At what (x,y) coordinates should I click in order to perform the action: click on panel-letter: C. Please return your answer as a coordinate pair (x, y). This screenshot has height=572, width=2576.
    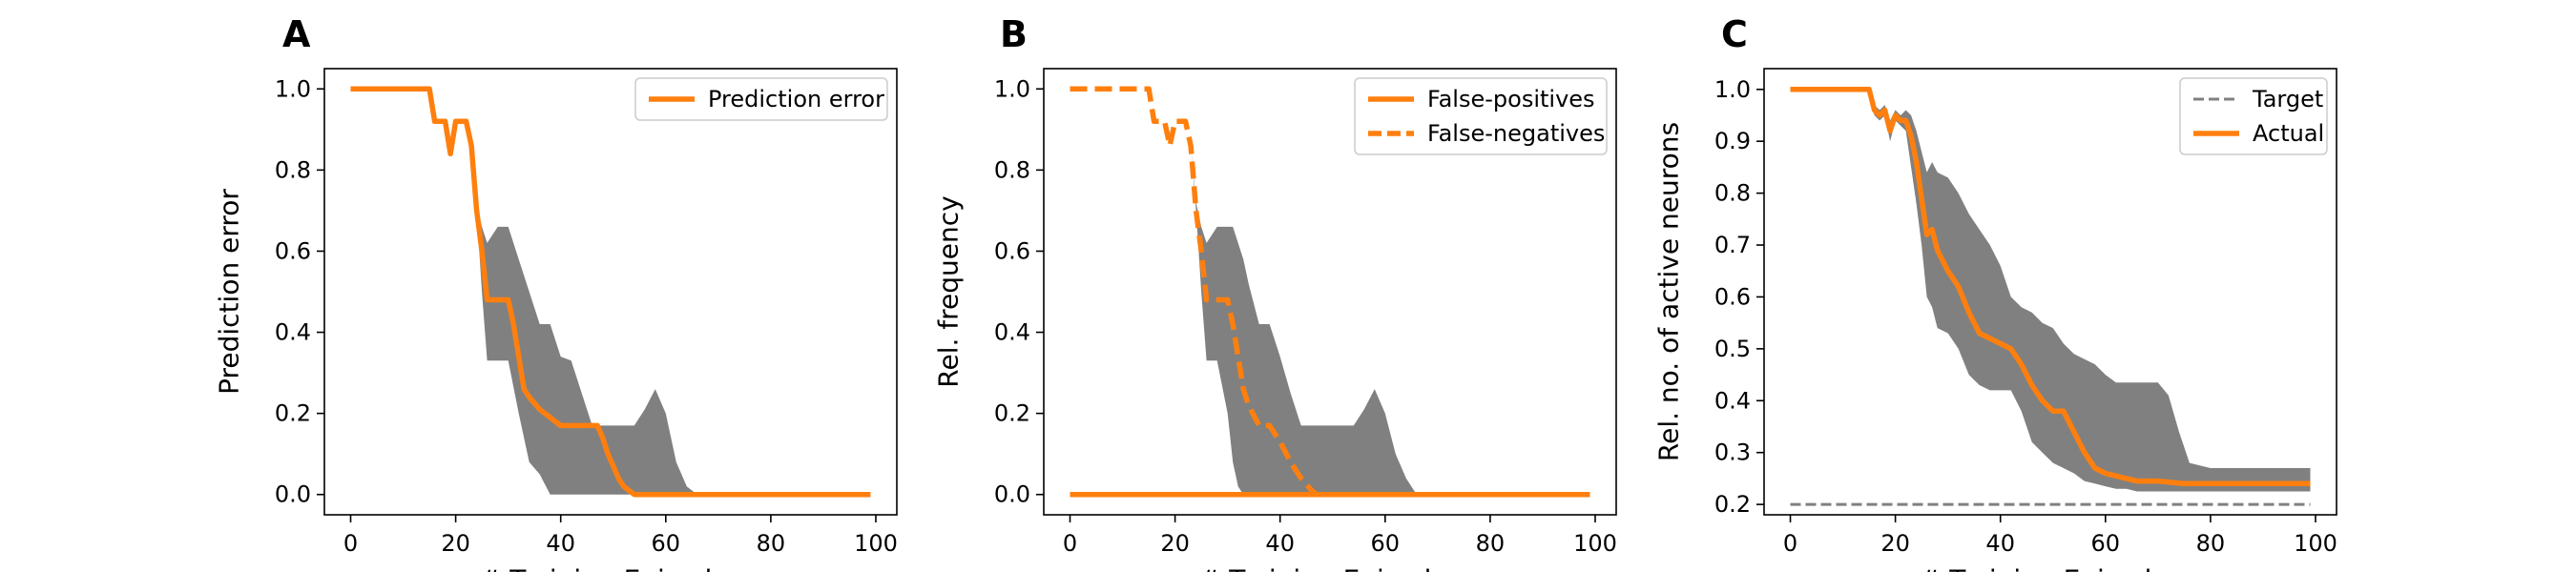
    Looking at the image, I should click on (1734, 34).